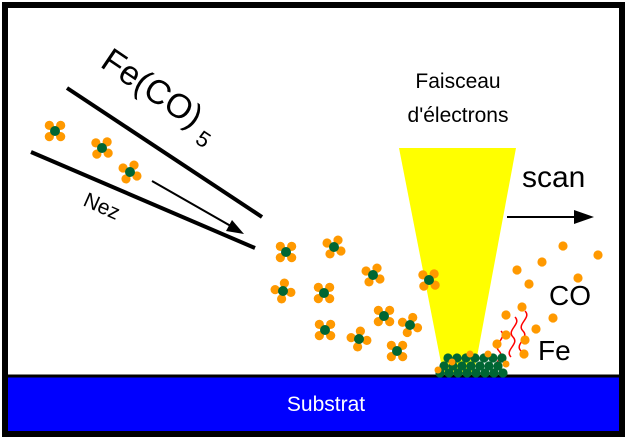 This screenshot has width=627, height=439. What do you see at coordinates (553, 177) in the screenshot?
I see `scan-label: scan` at bounding box center [553, 177].